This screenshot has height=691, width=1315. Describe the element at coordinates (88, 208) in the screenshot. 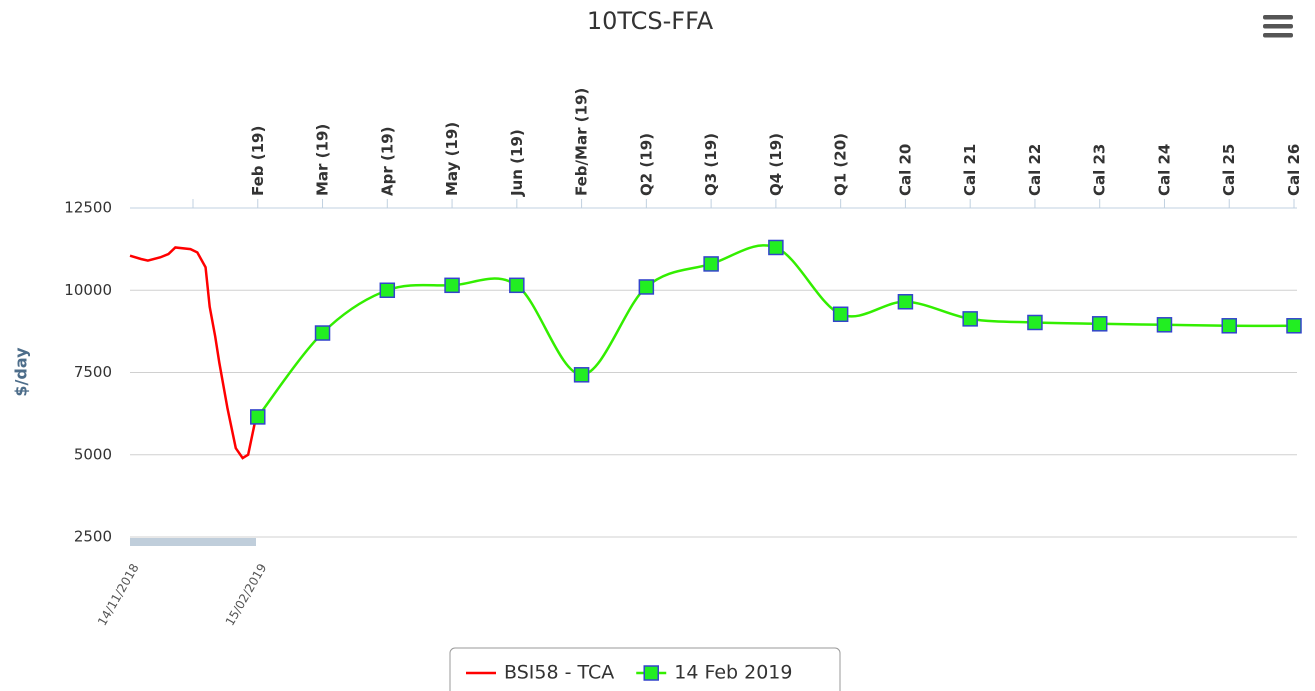

I see `y-tick-label: 12500` at that location.